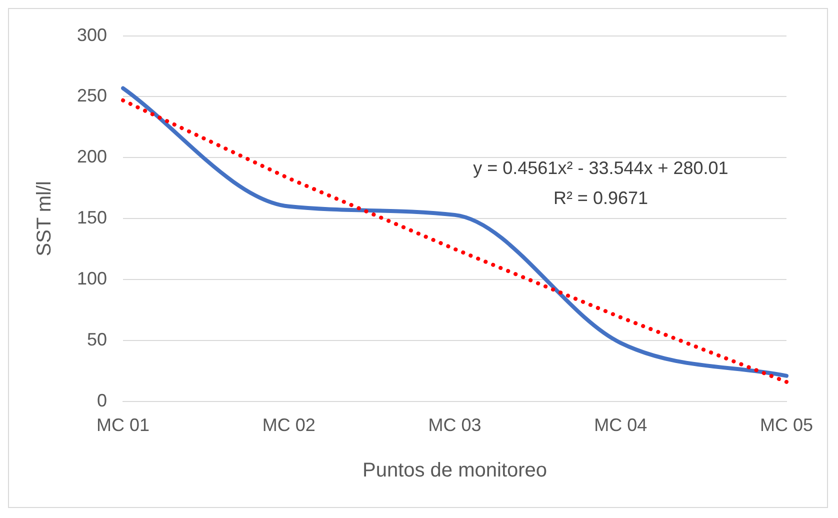  What do you see at coordinates (102, 400) in the screenshot?
I see `y-tick-label: 0` at bounding box center [102, 400].